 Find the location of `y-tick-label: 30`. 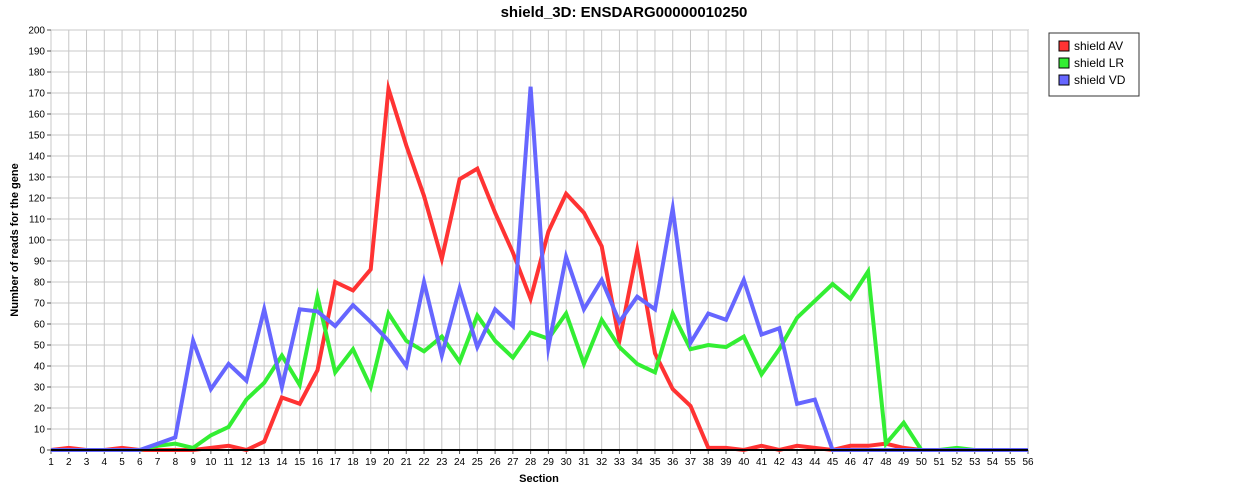

y-tick-label: 30 is located at coordinates (40, 388).